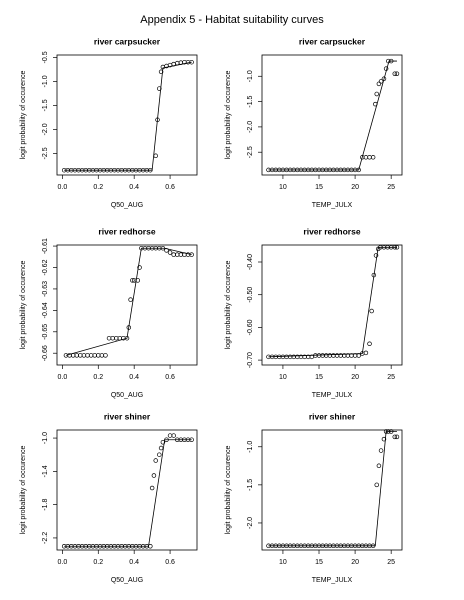 This screenshot has width=464, height=600. What do you see at coordinates (332, 416) in the screenshot?
I see `panel-title: river shiner` at bounding box center [332, 416].